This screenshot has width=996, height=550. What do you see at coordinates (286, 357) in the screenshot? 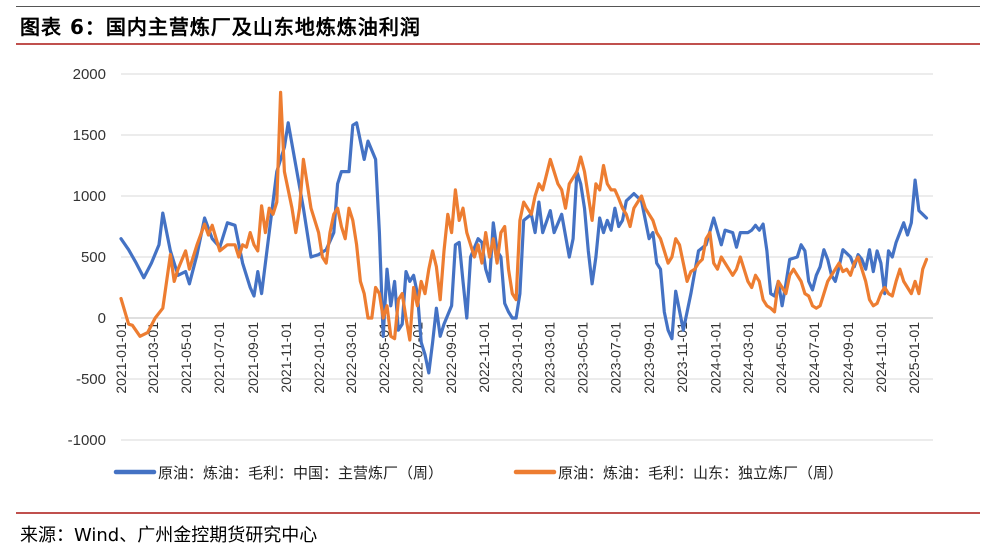
I see `x-tick-label: 2021-11-01` at bounding box center [286, 357].